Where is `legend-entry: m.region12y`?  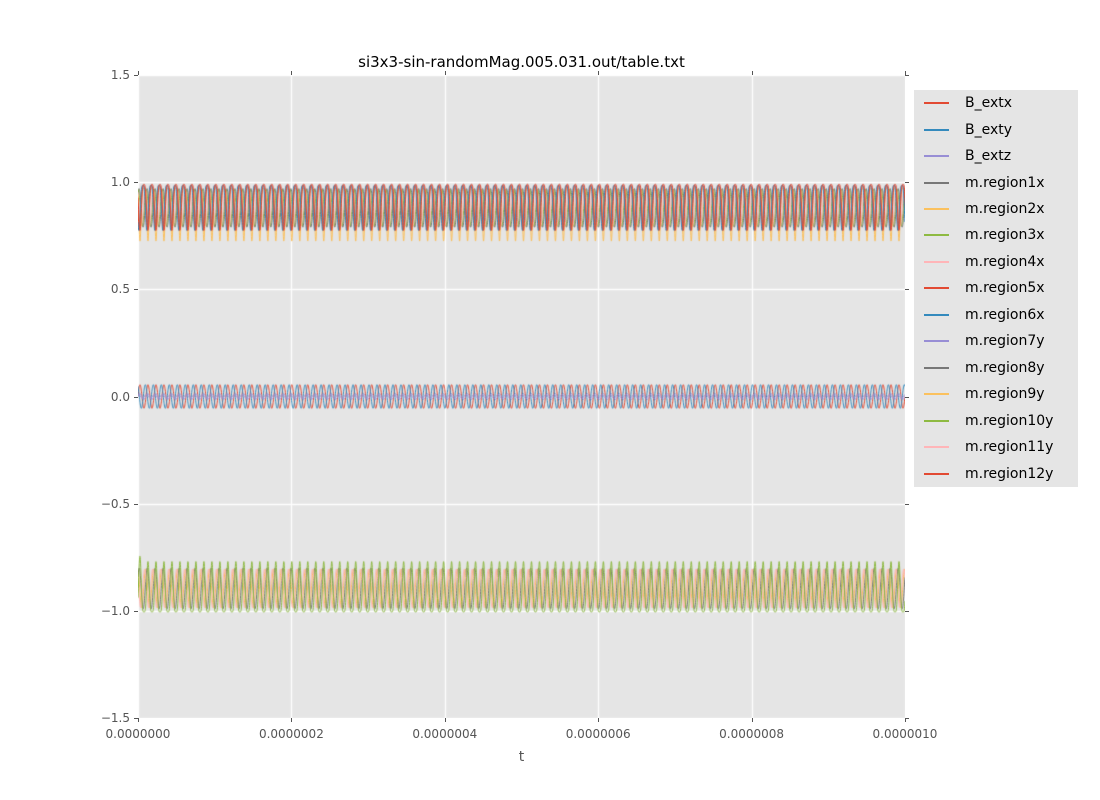 legend-entry: m.region12y is located at coordinates (996, 474).